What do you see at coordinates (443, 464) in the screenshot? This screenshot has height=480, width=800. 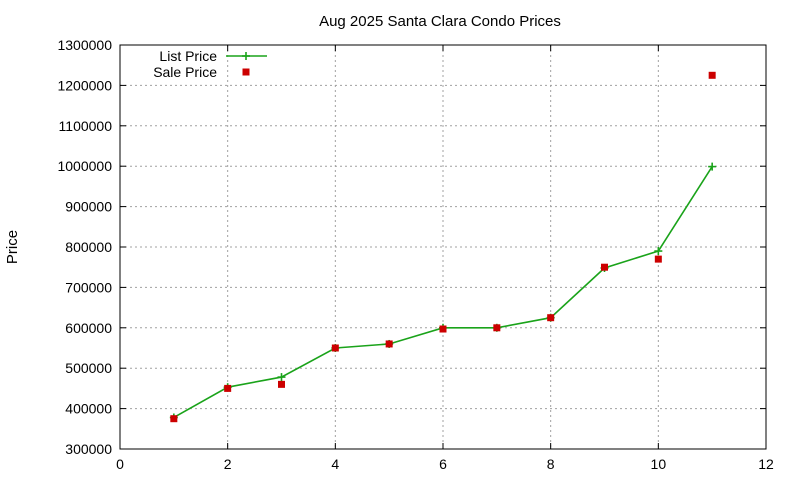 I see `x-tick-label: 6` at bounding box center [443, 464].